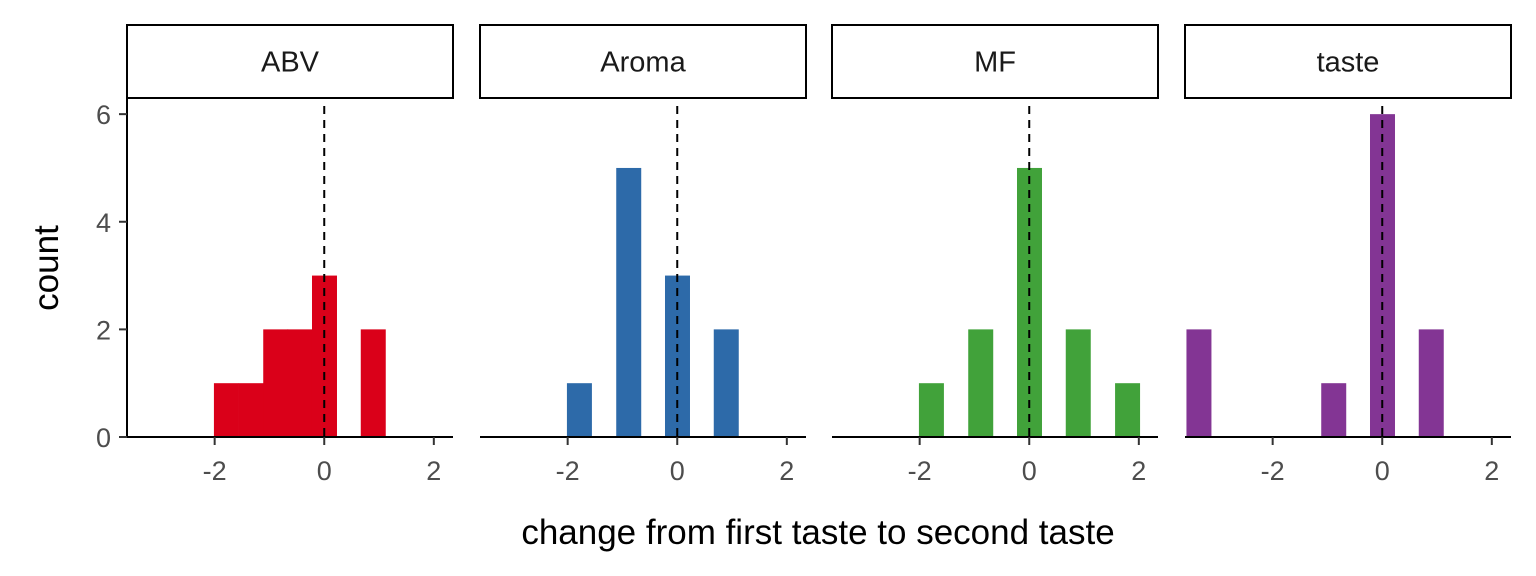  Describe the element at coordinates (46, 268) in the screenshot. I see `y-axis-title: count` at that location.